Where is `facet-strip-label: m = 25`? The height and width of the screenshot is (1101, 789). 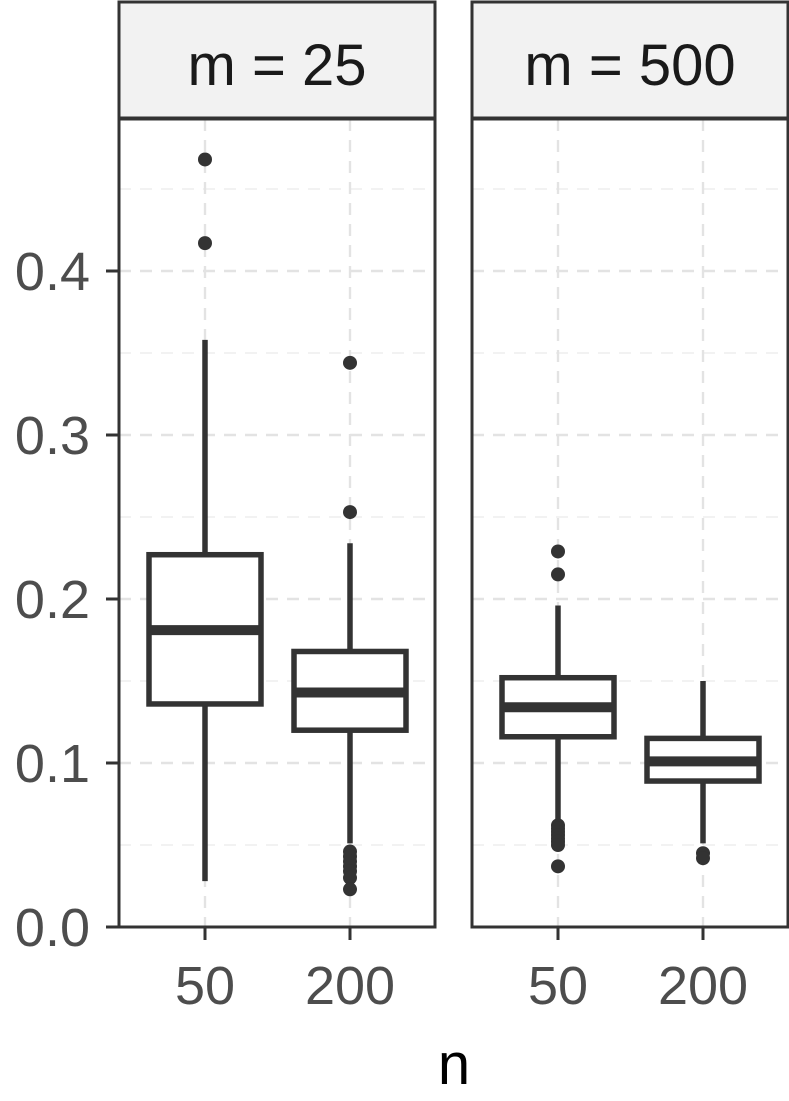
facet-strip-label: m = 25 is located at coordinates (277, 65).